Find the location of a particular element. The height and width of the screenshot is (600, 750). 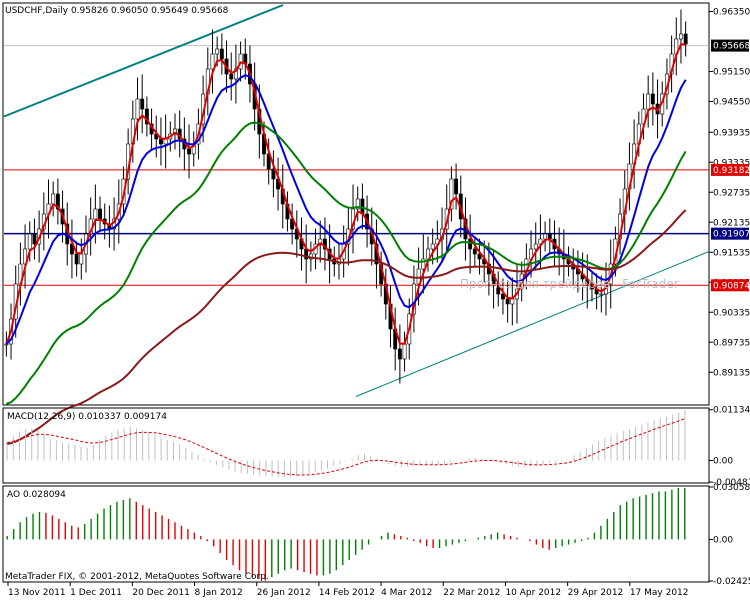

ao-title: AO 0.028094 is located at coordinates (36, 495).